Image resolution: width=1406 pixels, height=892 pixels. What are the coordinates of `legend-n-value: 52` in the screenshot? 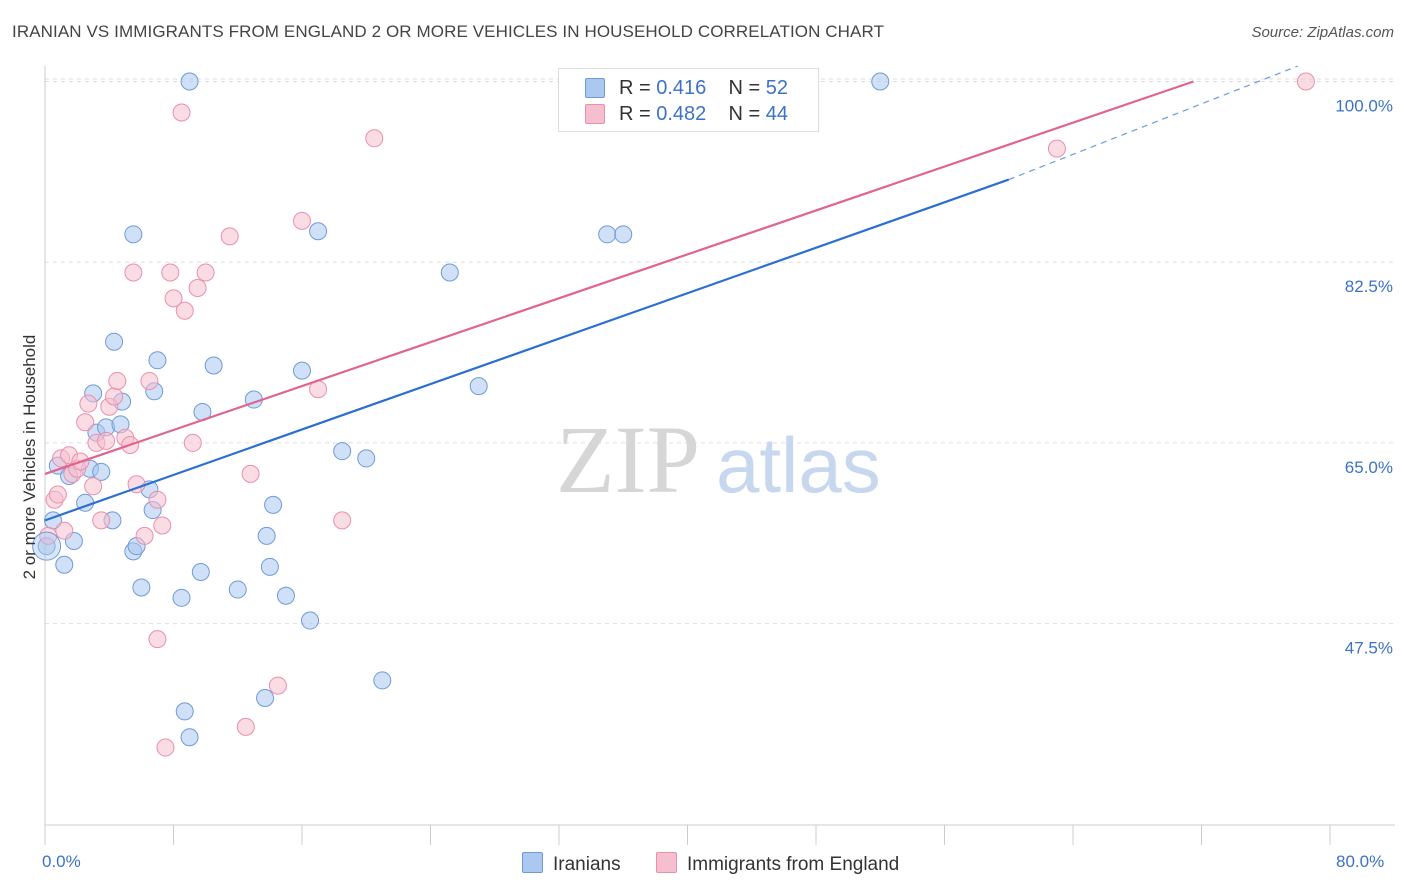 It's located at (777, 88).